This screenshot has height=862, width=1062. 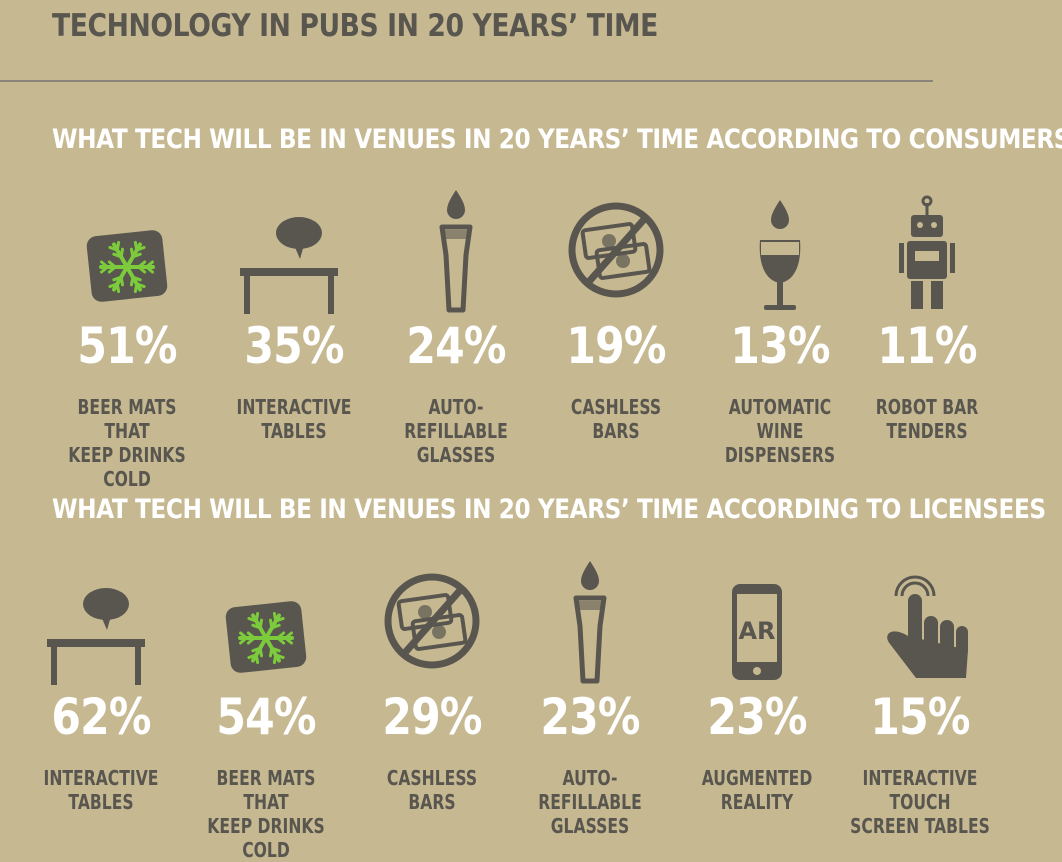 What do you see at coordinates (780, 346) in the screenshot?
I see `stat-percentage: 13%` at bounding box center [780, 346].